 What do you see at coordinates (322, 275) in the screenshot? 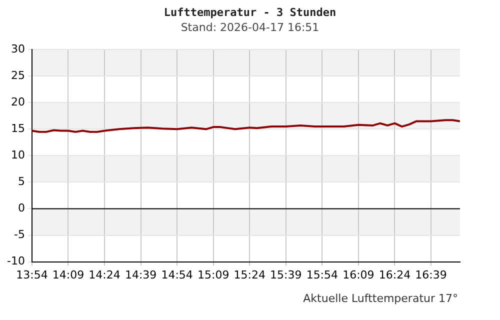
I see `x-tick-label: 15:54` at bounding box center [322, 275].